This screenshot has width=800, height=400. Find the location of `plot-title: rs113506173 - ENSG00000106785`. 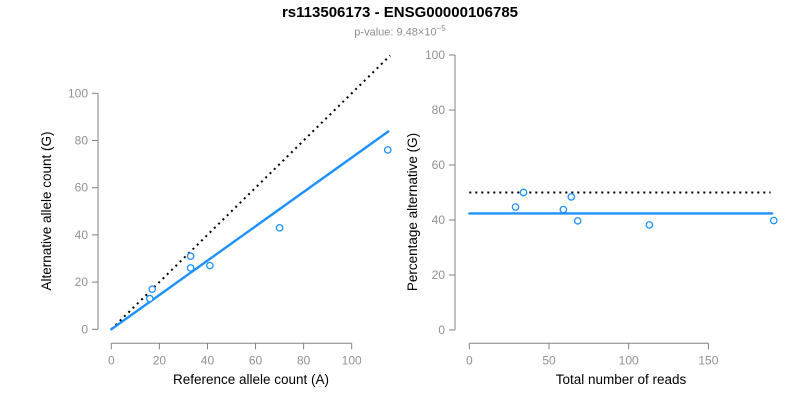

plot-title: rs113506173 - ENSG00000106785 is located at coordinates (400, 12).